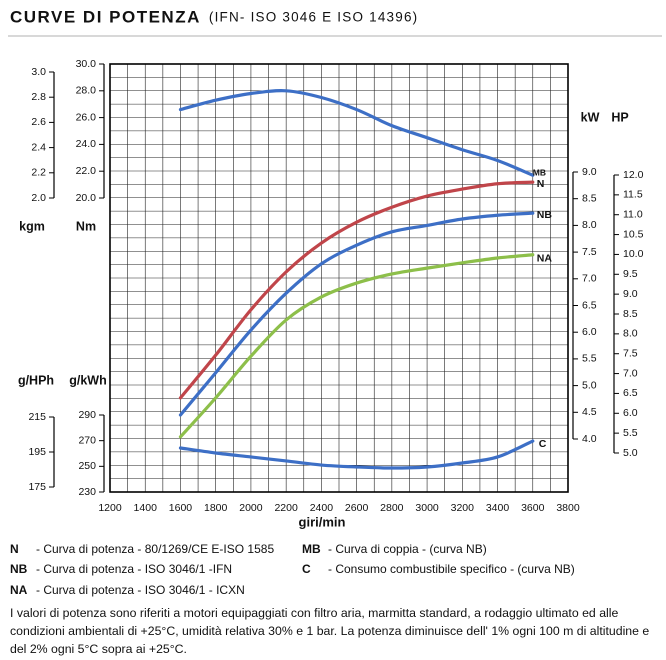 This screenshot has height=660, width=666. What do you see at coordinates (543, 444) in the screenshot?
I see `series-end-label: C` at bounding box center [543, 444].